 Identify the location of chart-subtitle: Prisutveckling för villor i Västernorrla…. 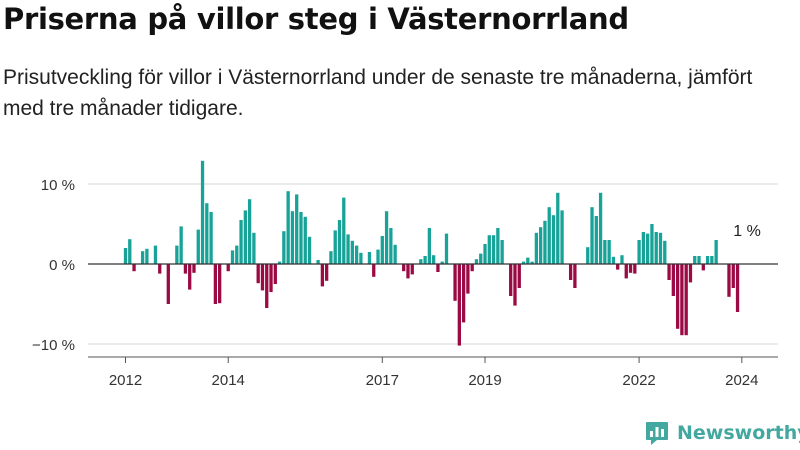
(378, 93).